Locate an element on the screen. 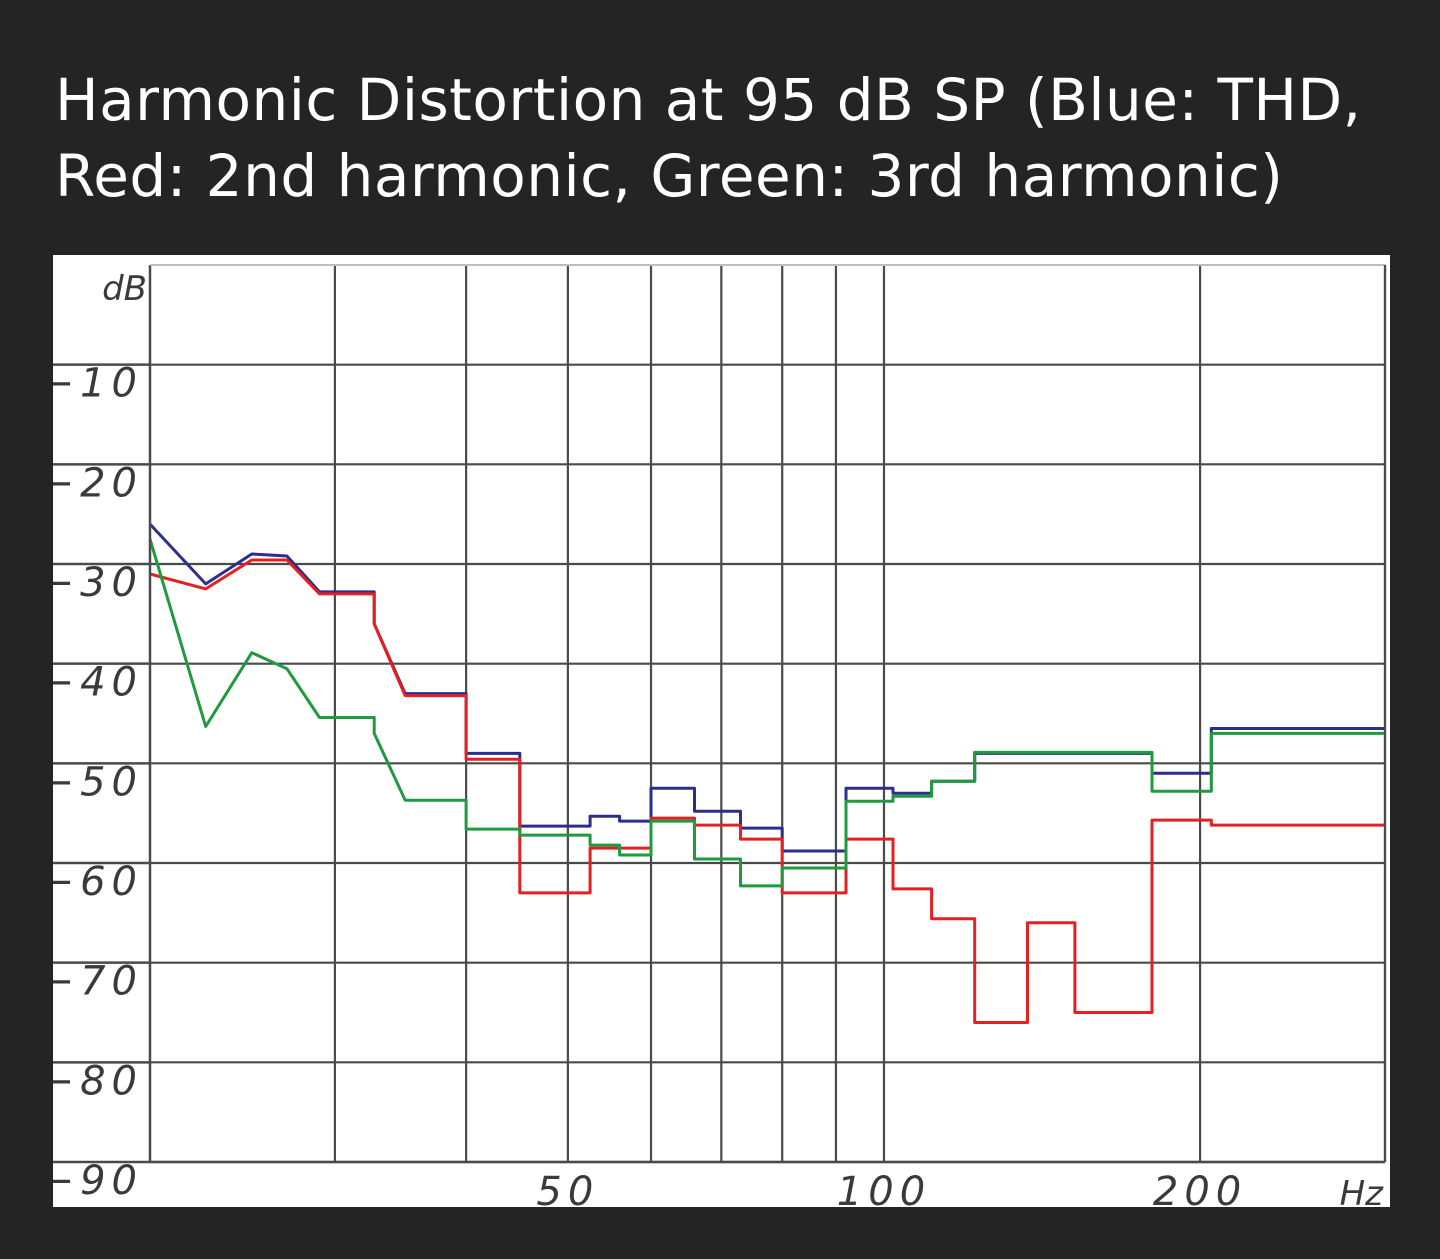 The height and width of the screenshot is (1259, 1440). y-tick-label: −80 is located at coordinates (98, 1081).